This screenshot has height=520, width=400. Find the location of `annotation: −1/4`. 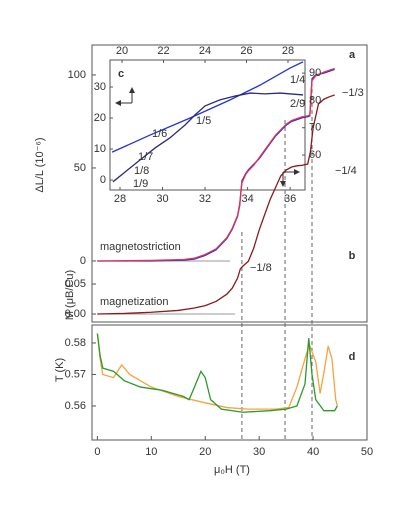

annotation: −1/4 is located at coordinates (346, 171).